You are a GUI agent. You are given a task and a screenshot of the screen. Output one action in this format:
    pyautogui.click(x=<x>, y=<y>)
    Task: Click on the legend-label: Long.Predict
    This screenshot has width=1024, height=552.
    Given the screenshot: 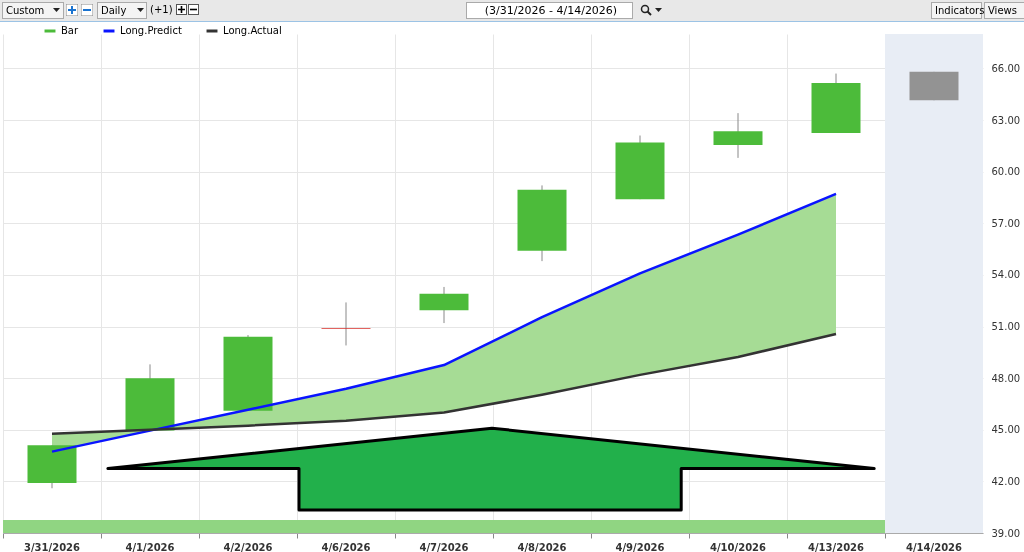 What is the action you would take?
    pyautogui.click(x=151, y=30)
    